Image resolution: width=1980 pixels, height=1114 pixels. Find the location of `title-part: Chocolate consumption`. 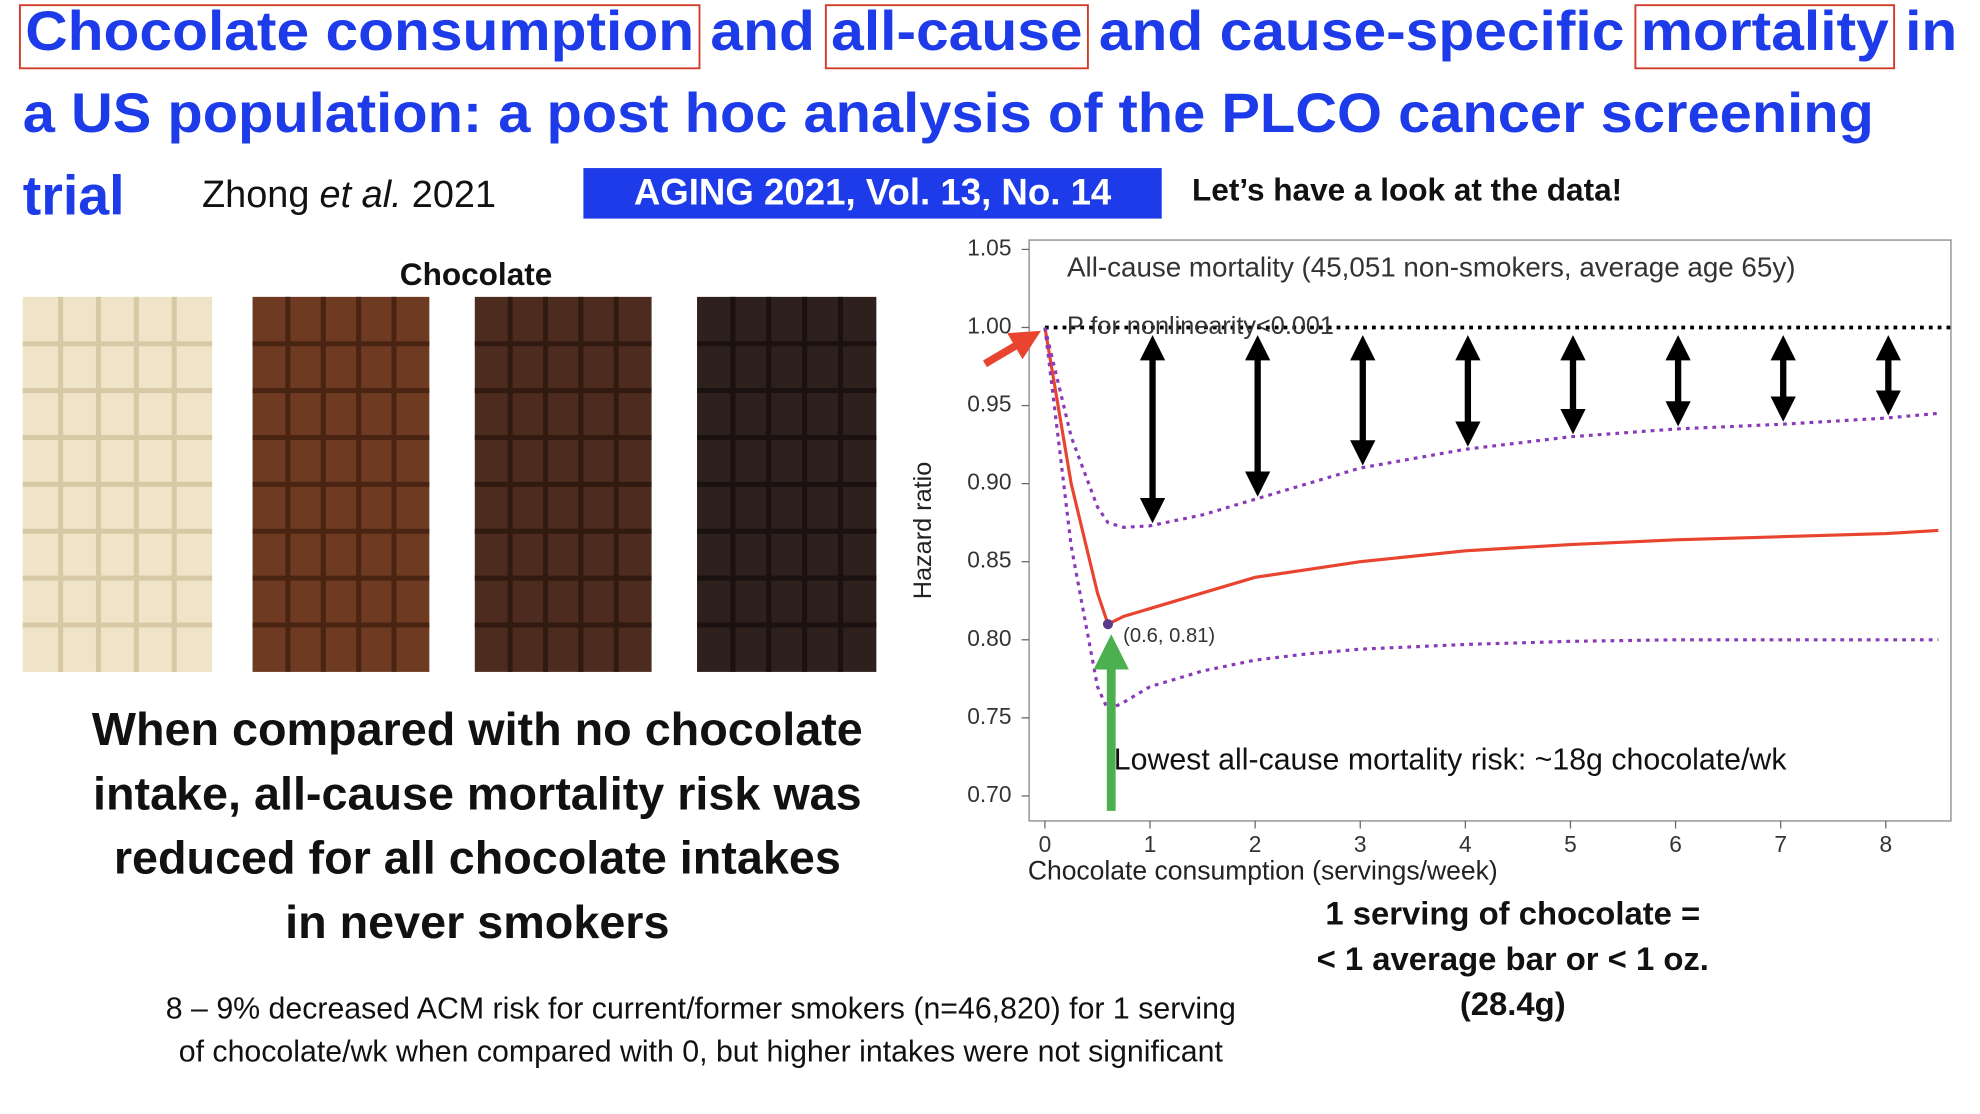

title-part: Chocolate consumption is located at coordinates (359, 32).